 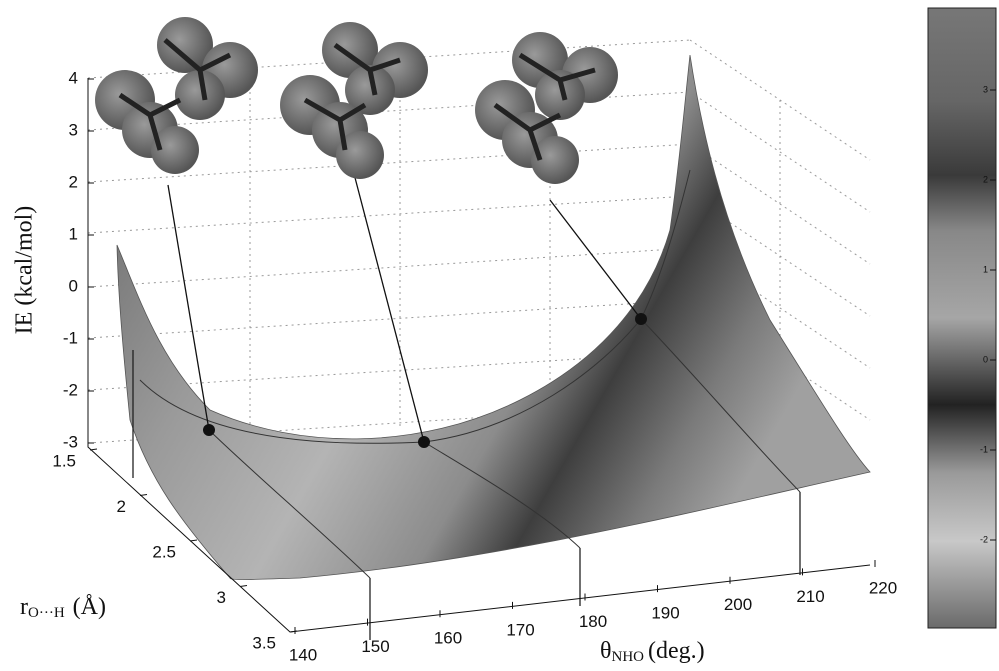 I want to click on y-tick-label: 2, so click(x=121, y=506).